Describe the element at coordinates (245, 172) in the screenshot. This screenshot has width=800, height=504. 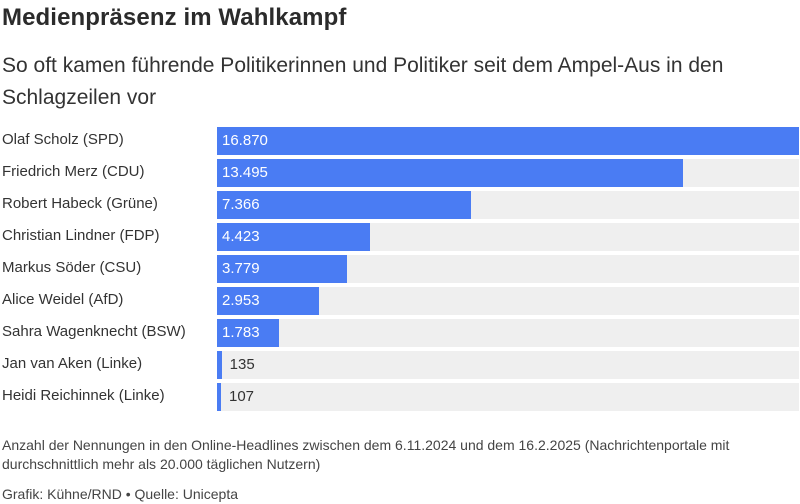
I see `value-label: 13.495` at that location.